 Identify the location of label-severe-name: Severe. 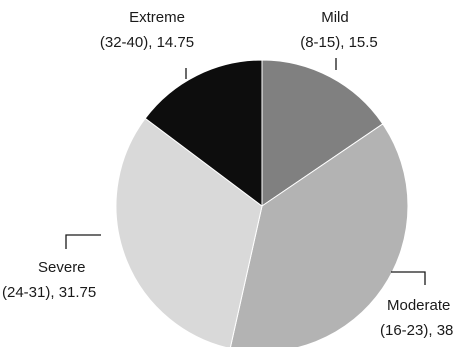
(62, 267).